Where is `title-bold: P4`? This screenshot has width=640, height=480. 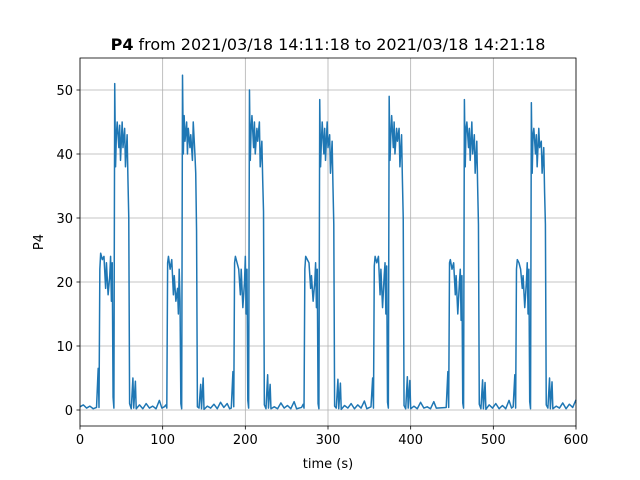 title-bold: P4 is located at coordinates (122, 44).